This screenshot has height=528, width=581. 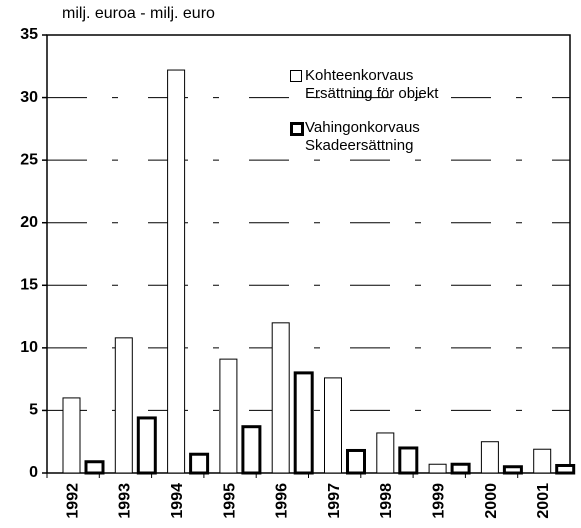 What do you see at coordinates (29, 285) in the screenshot?
I see `y-tick-label: 15` at bounding box center [29, 285].